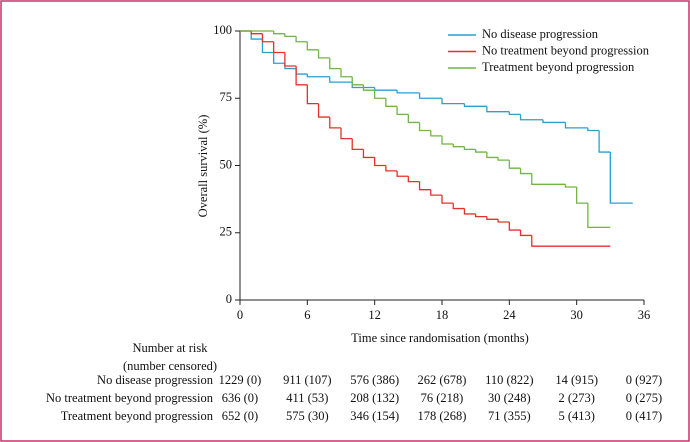 This screenshot has width=690, height=442. Describe the element at coordinates (509, 380) in the screenshot. I see `risk-cell: 110 (822)` at that location.